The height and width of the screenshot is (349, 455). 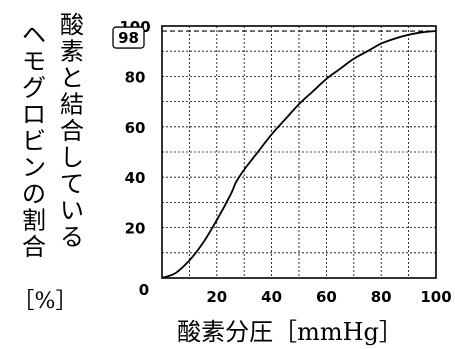 What do you see at coordinates (34, 88) in the screenshot?
I see `y-axis-label-char: グ` at bounding box center [34, 88].